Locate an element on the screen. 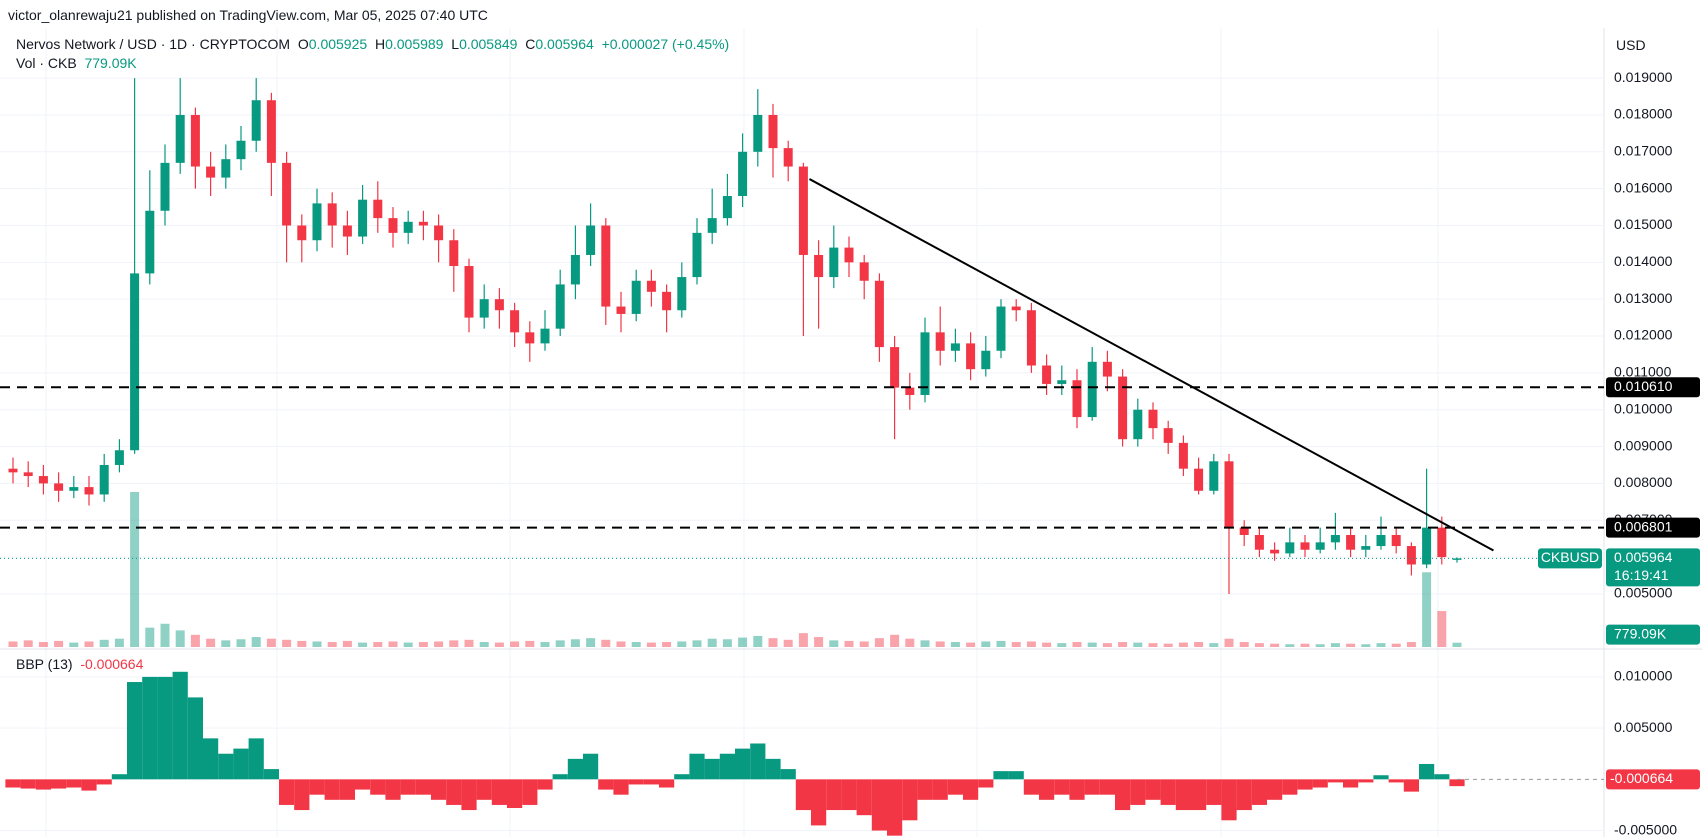 This screenshot has width=1702, height=837. y-tick-label: 0.005000 is located at coordinates (1643, 727).